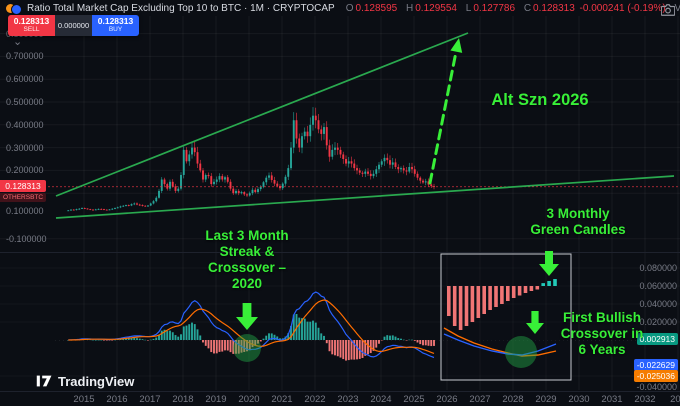 The height and width of the screenshot is (406, 680). Describe the element at coordinates (247, 251) in the screenshot. I see `annotation-line: Streak &` at that location.